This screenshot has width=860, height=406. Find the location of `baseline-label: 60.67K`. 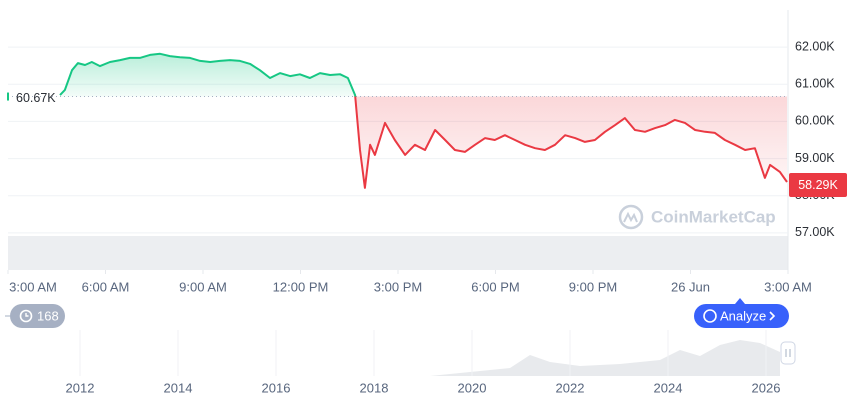

baseline-label: 60.67K is located at coordinates (36, 98).